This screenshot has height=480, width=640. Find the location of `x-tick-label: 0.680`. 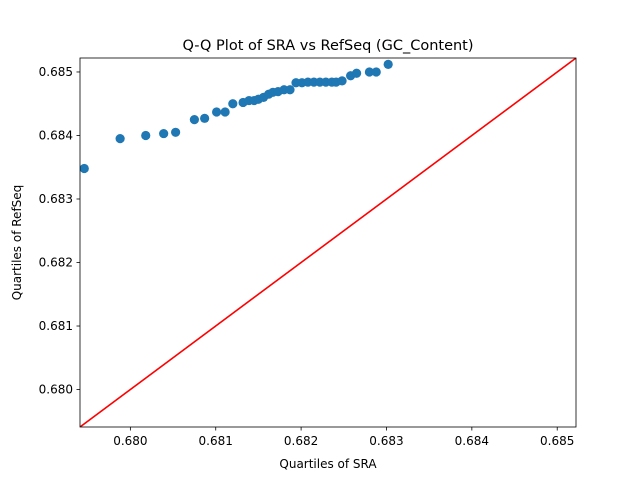

x-tick-label: 0.680 is located at coordinates (130, 441).